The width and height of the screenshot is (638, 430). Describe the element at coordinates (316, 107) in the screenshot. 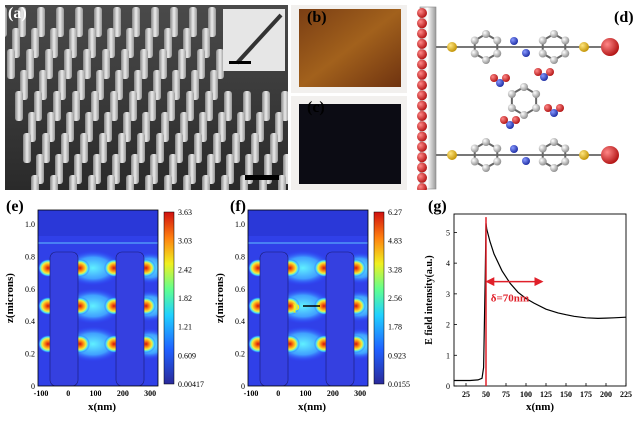

I see `panel-c-label: (c)` at that location.